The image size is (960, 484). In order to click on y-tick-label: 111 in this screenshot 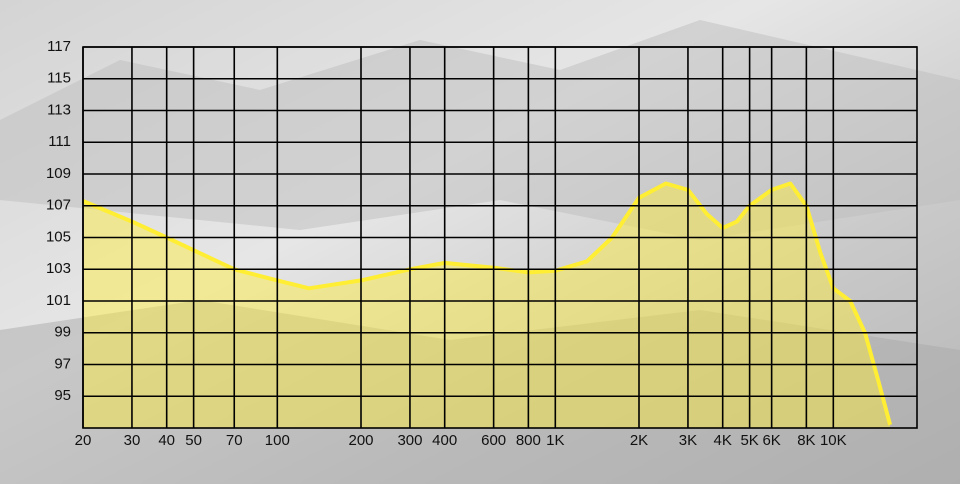, I will do `click(59, 141)`.